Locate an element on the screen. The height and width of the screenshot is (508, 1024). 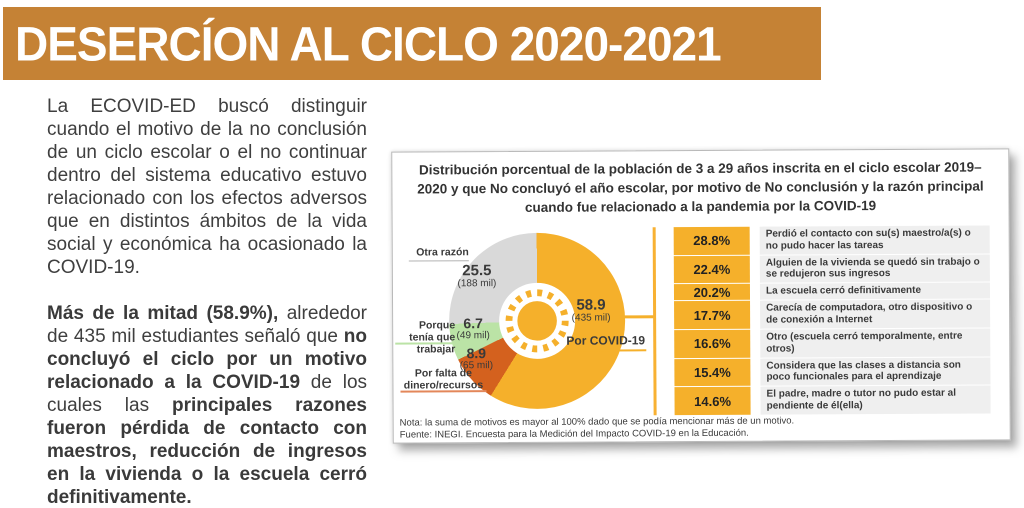
slice-label-covid: Por COVID-19 is located at coordinates (606, 340).